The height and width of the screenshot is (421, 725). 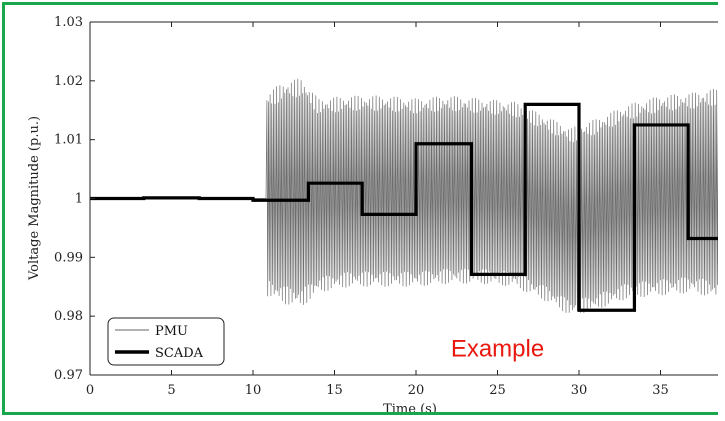 I want to click on y-tick-label: 1.02, so click(x=68, y=81).